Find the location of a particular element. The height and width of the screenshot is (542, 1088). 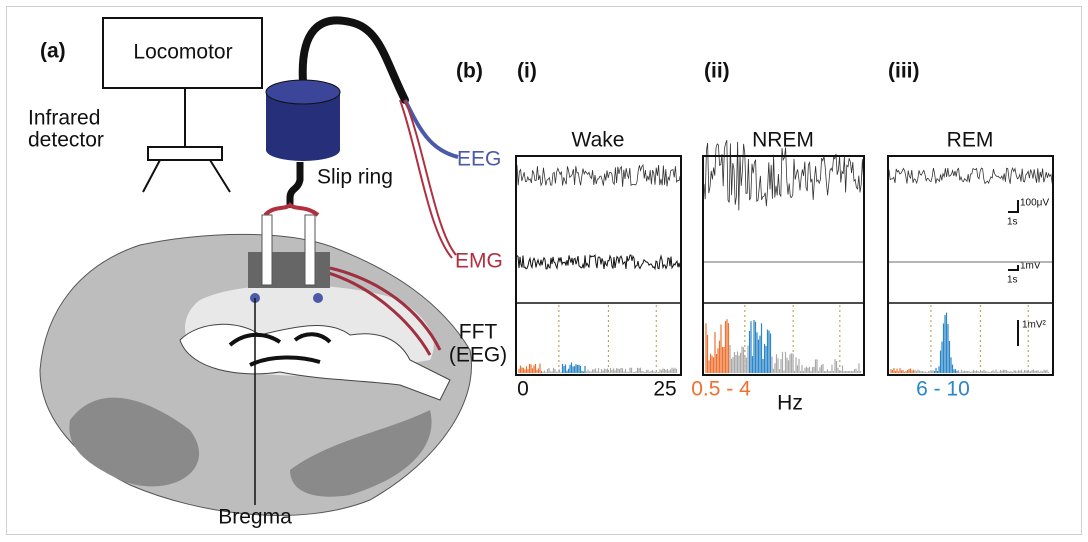

column-numeral: (ii) is located at coordinates (717, 71).